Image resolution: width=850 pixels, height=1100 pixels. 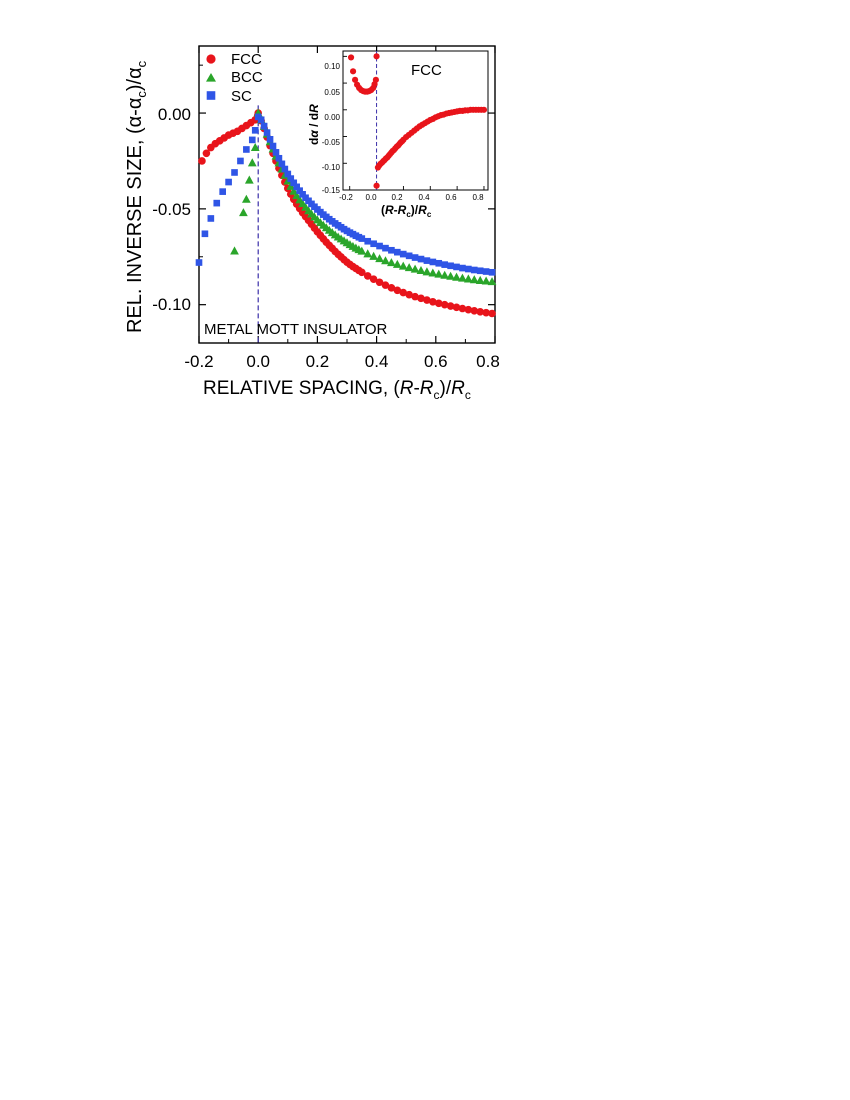 What do you see at coordinates (171, 304) in the screenshot?
I see `main-y-tick-label: -0.10` at bounding box center [171, 304].